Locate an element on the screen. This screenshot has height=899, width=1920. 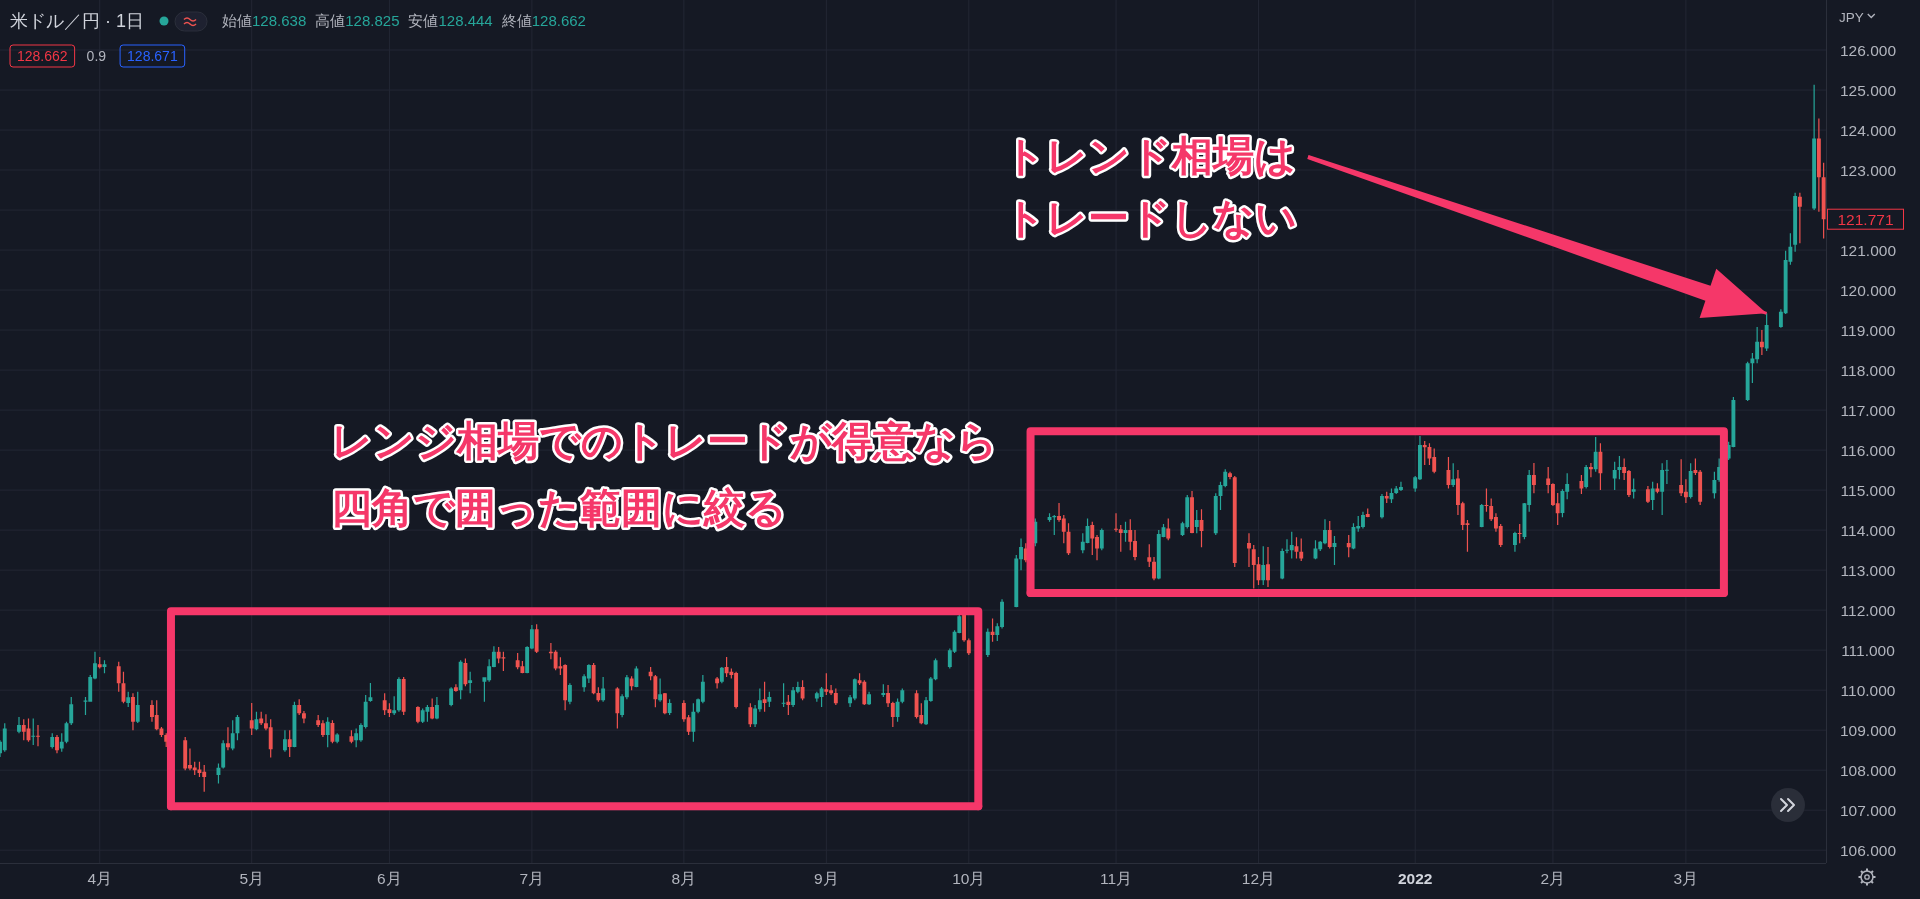
y-tick-label: 106.000 is located at coordinates (1868, 850).